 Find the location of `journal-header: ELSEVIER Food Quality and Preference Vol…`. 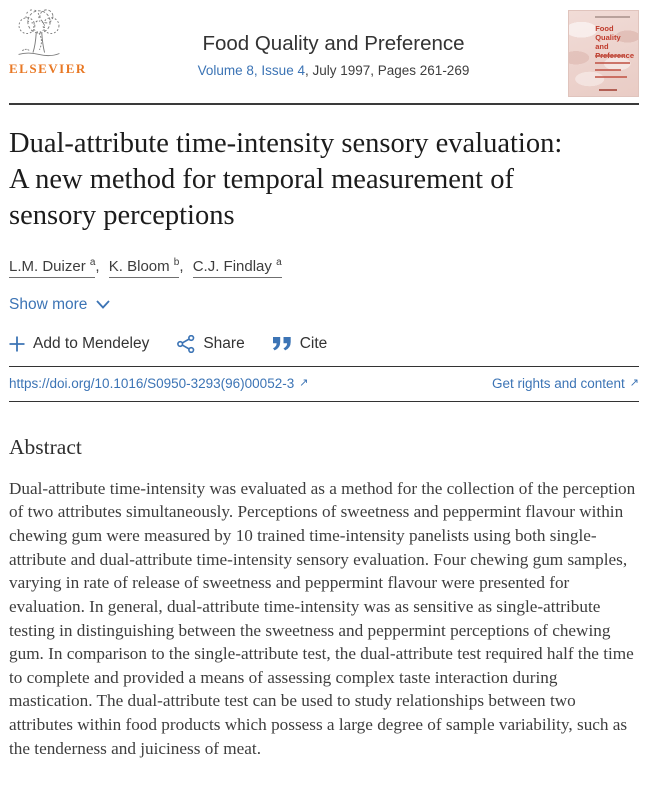

journal-header: ELSEVIER Food Quality and Preference Vol… is located at coordinates (324, 51).